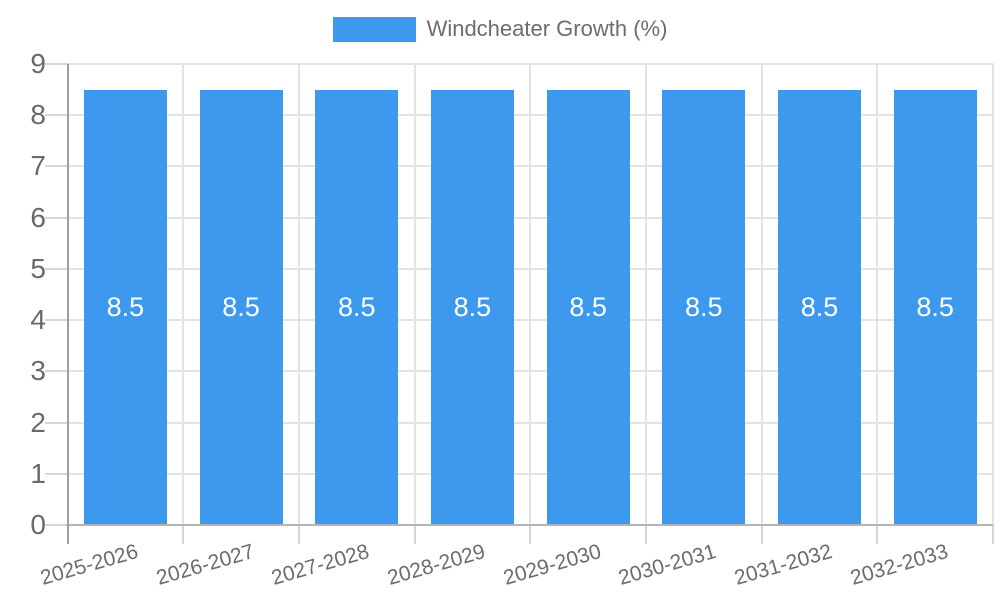 The width and height of the screenshot is (1000, 600). I want to click on y-axis-label: 5, so click(38, 268).